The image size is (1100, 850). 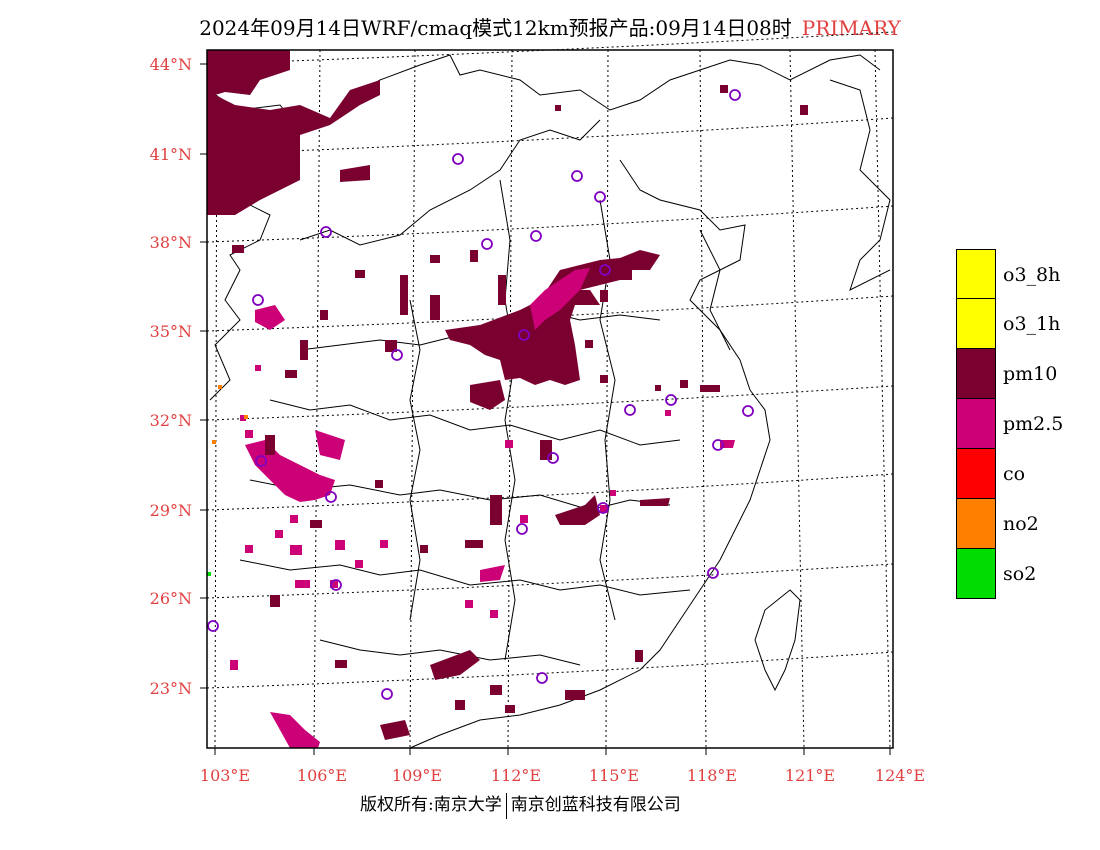 What do you see at coordinates (506, 805) in the screenshot?
I see `footer-divider` at bounding box center [506, 805].